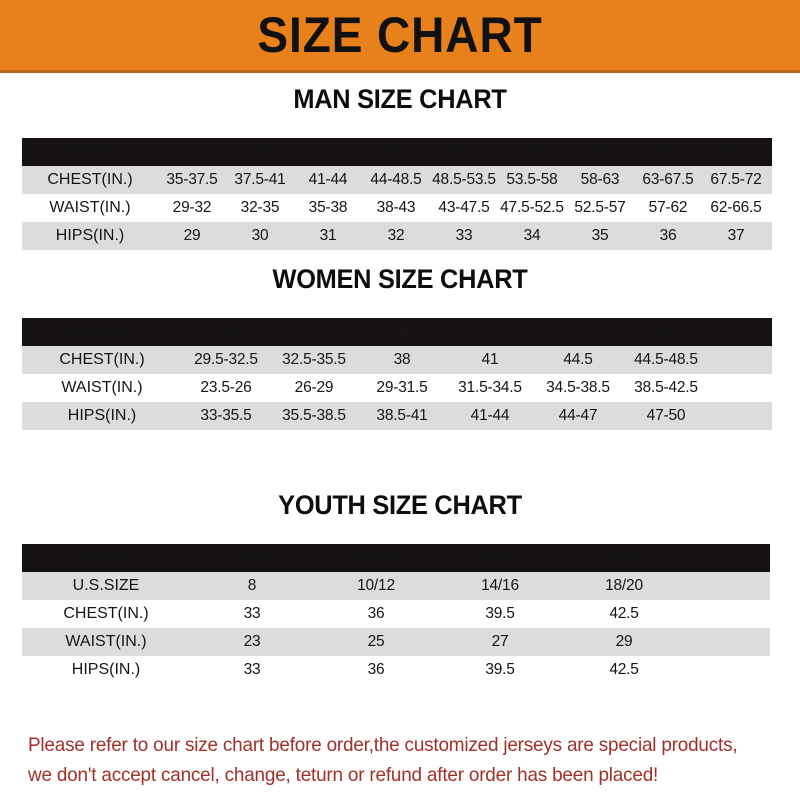 Image resolution: width=800 pixels, height=800 pixels. I want to click on table-header-label: WOMEN'S, so click(102, 332).